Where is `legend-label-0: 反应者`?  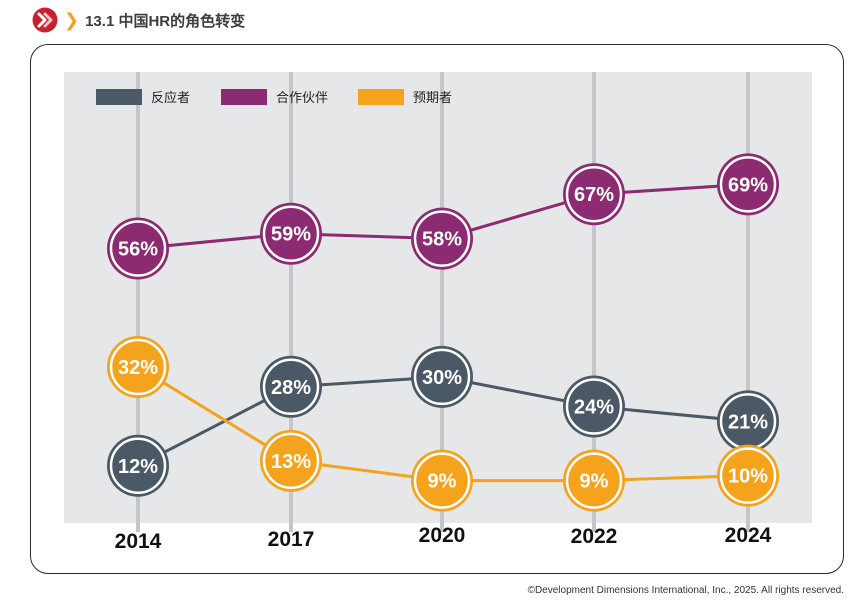 legend-label-0: 反应者 is located at coordinates (170, 97).